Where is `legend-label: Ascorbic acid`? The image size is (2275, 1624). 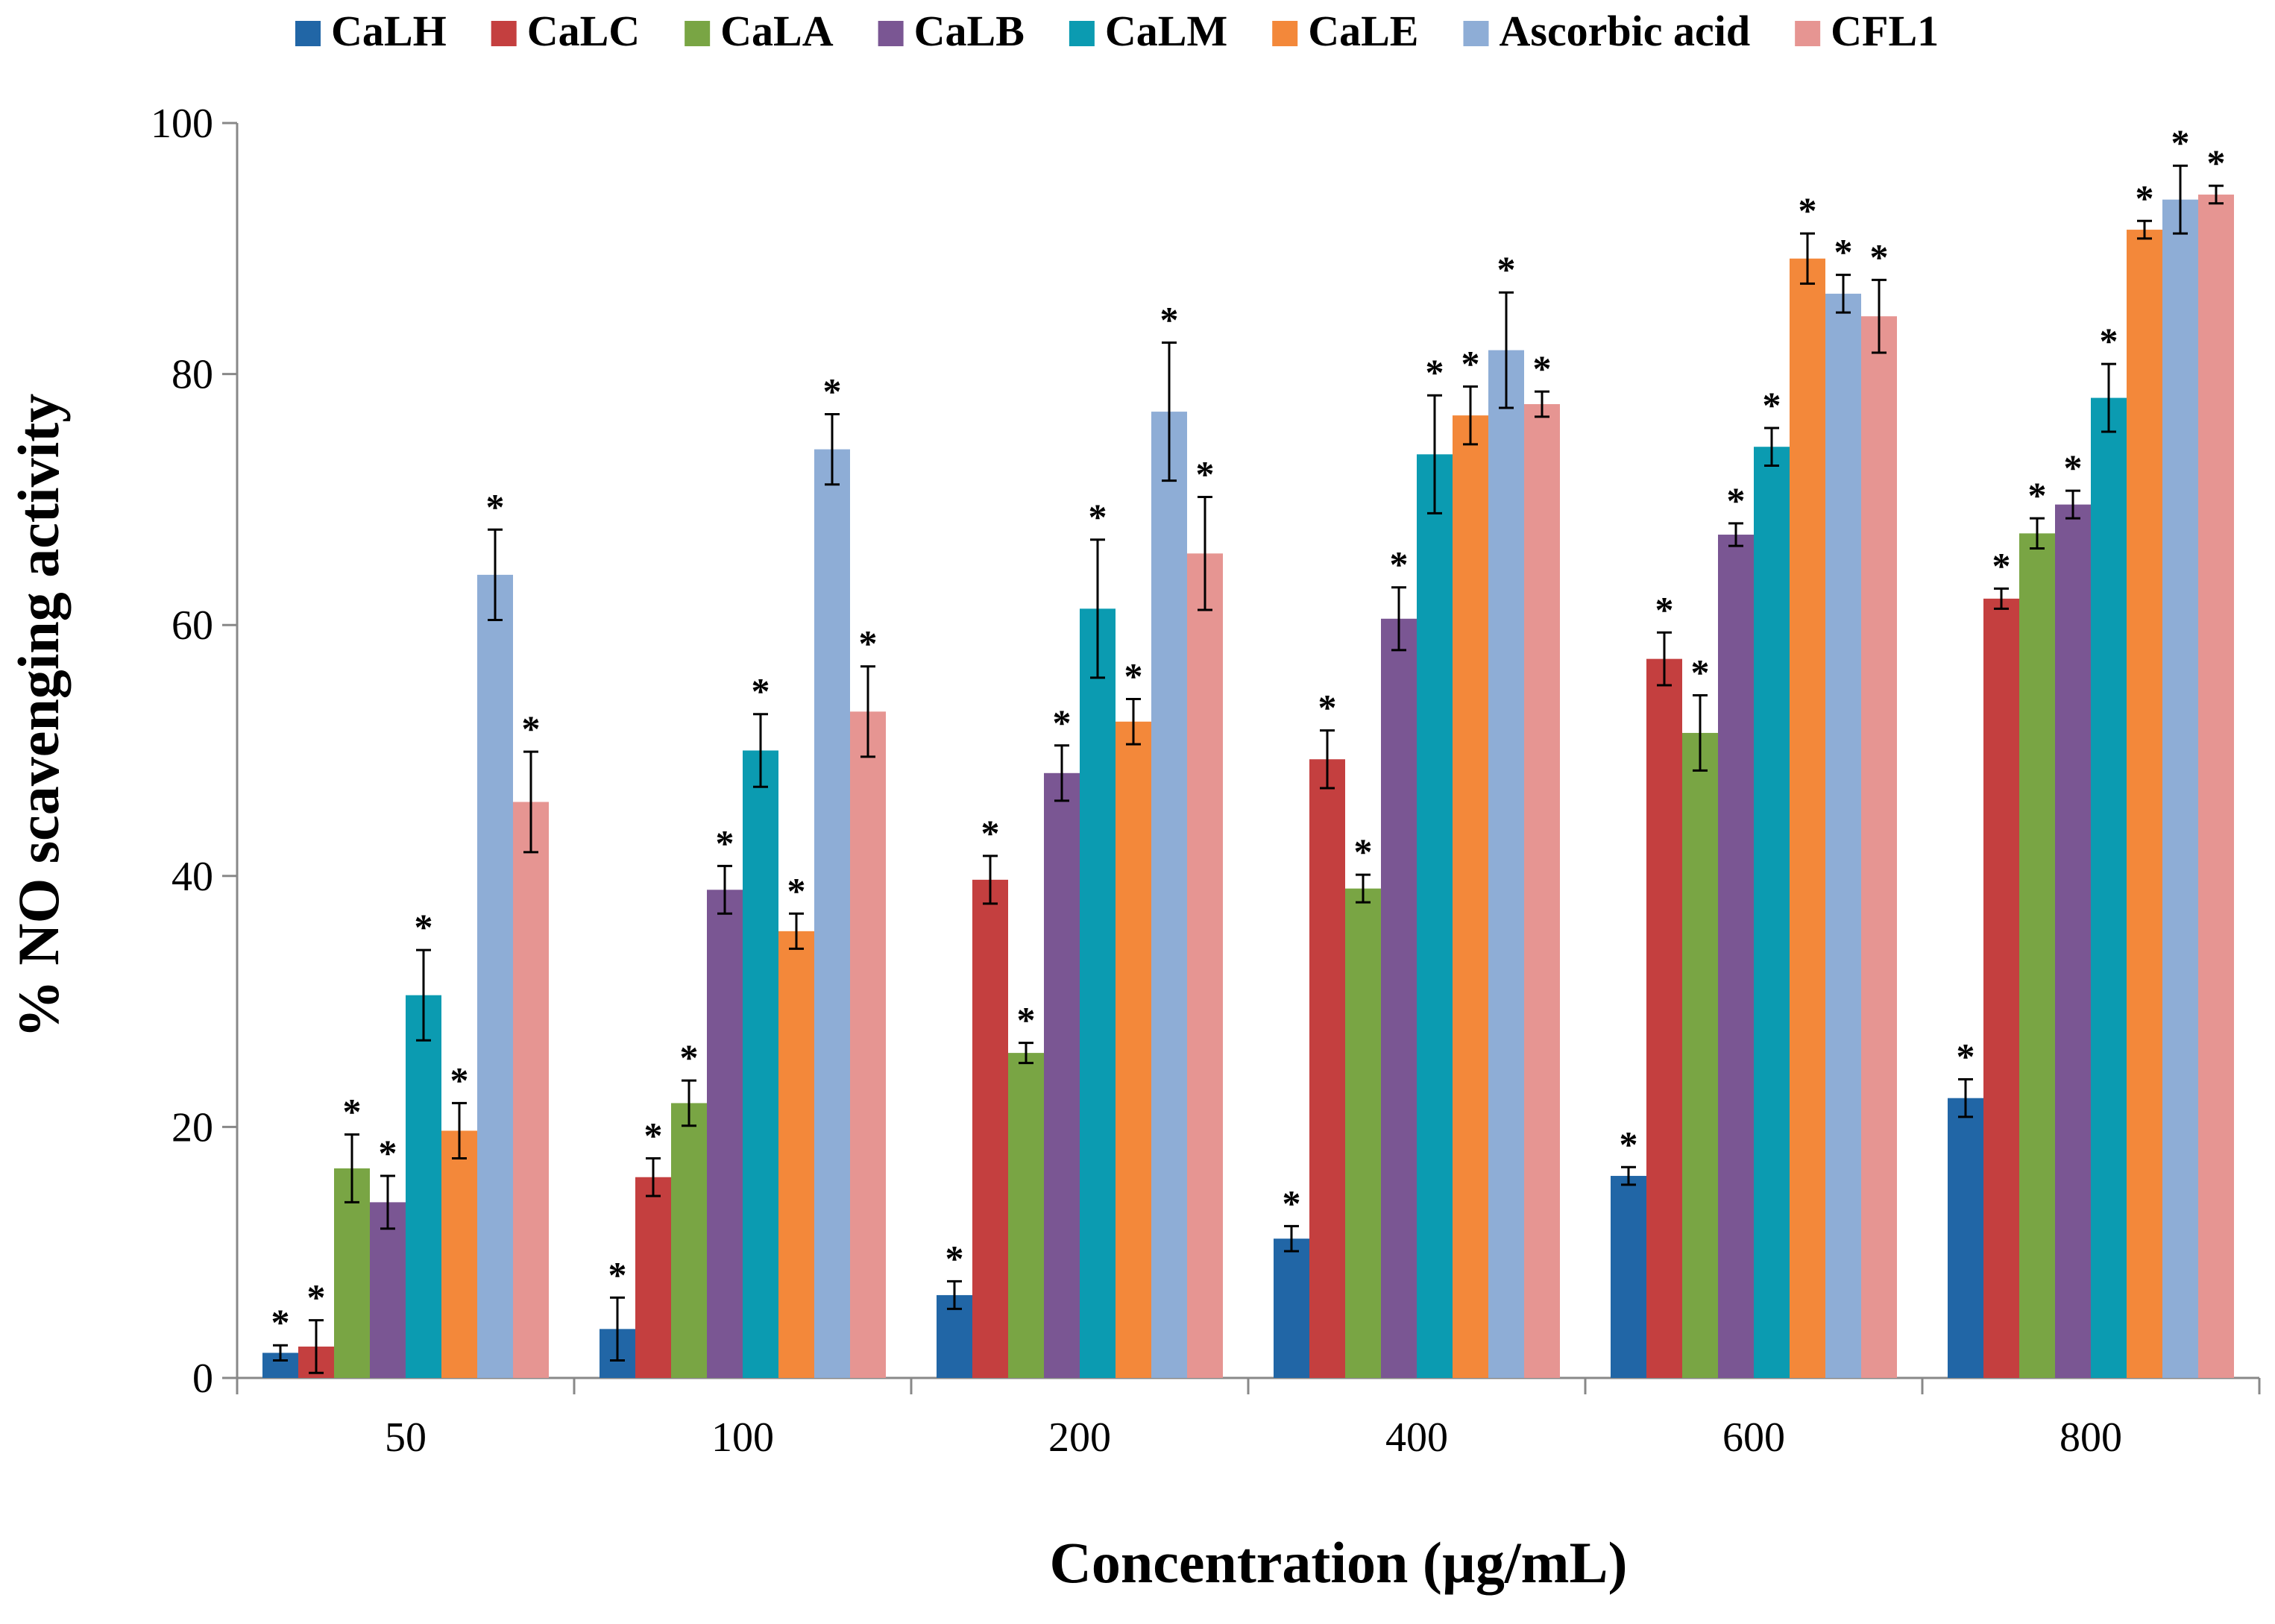
legend-label: Ascorbic acid is located at coordinates (1625, 31).